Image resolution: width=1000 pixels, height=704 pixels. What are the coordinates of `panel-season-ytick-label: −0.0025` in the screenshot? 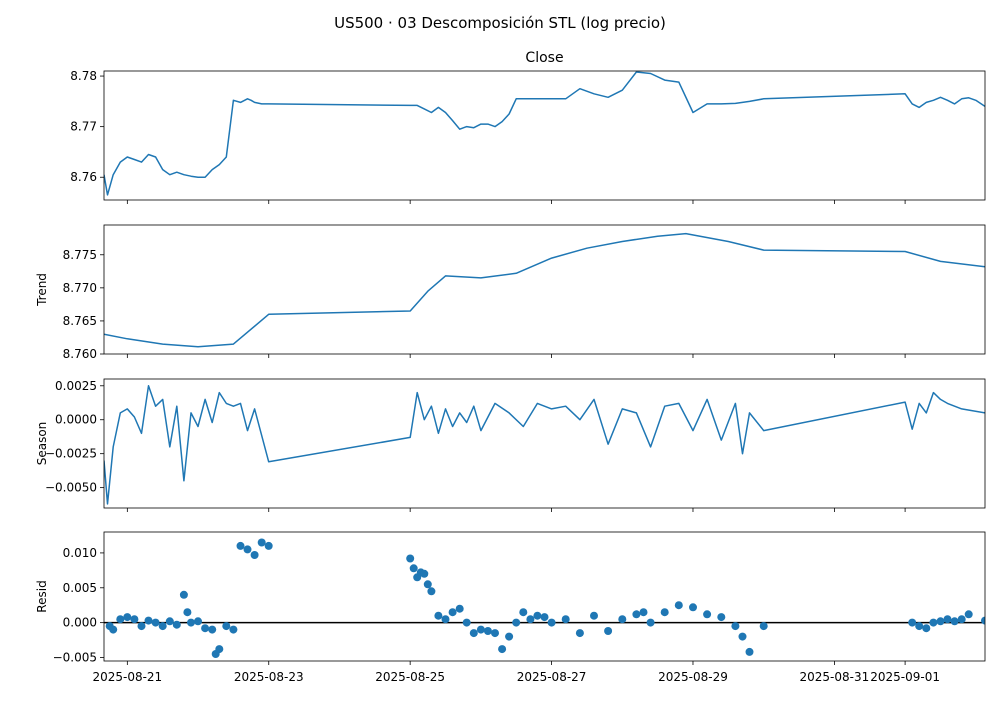 It's located at (71, 454).